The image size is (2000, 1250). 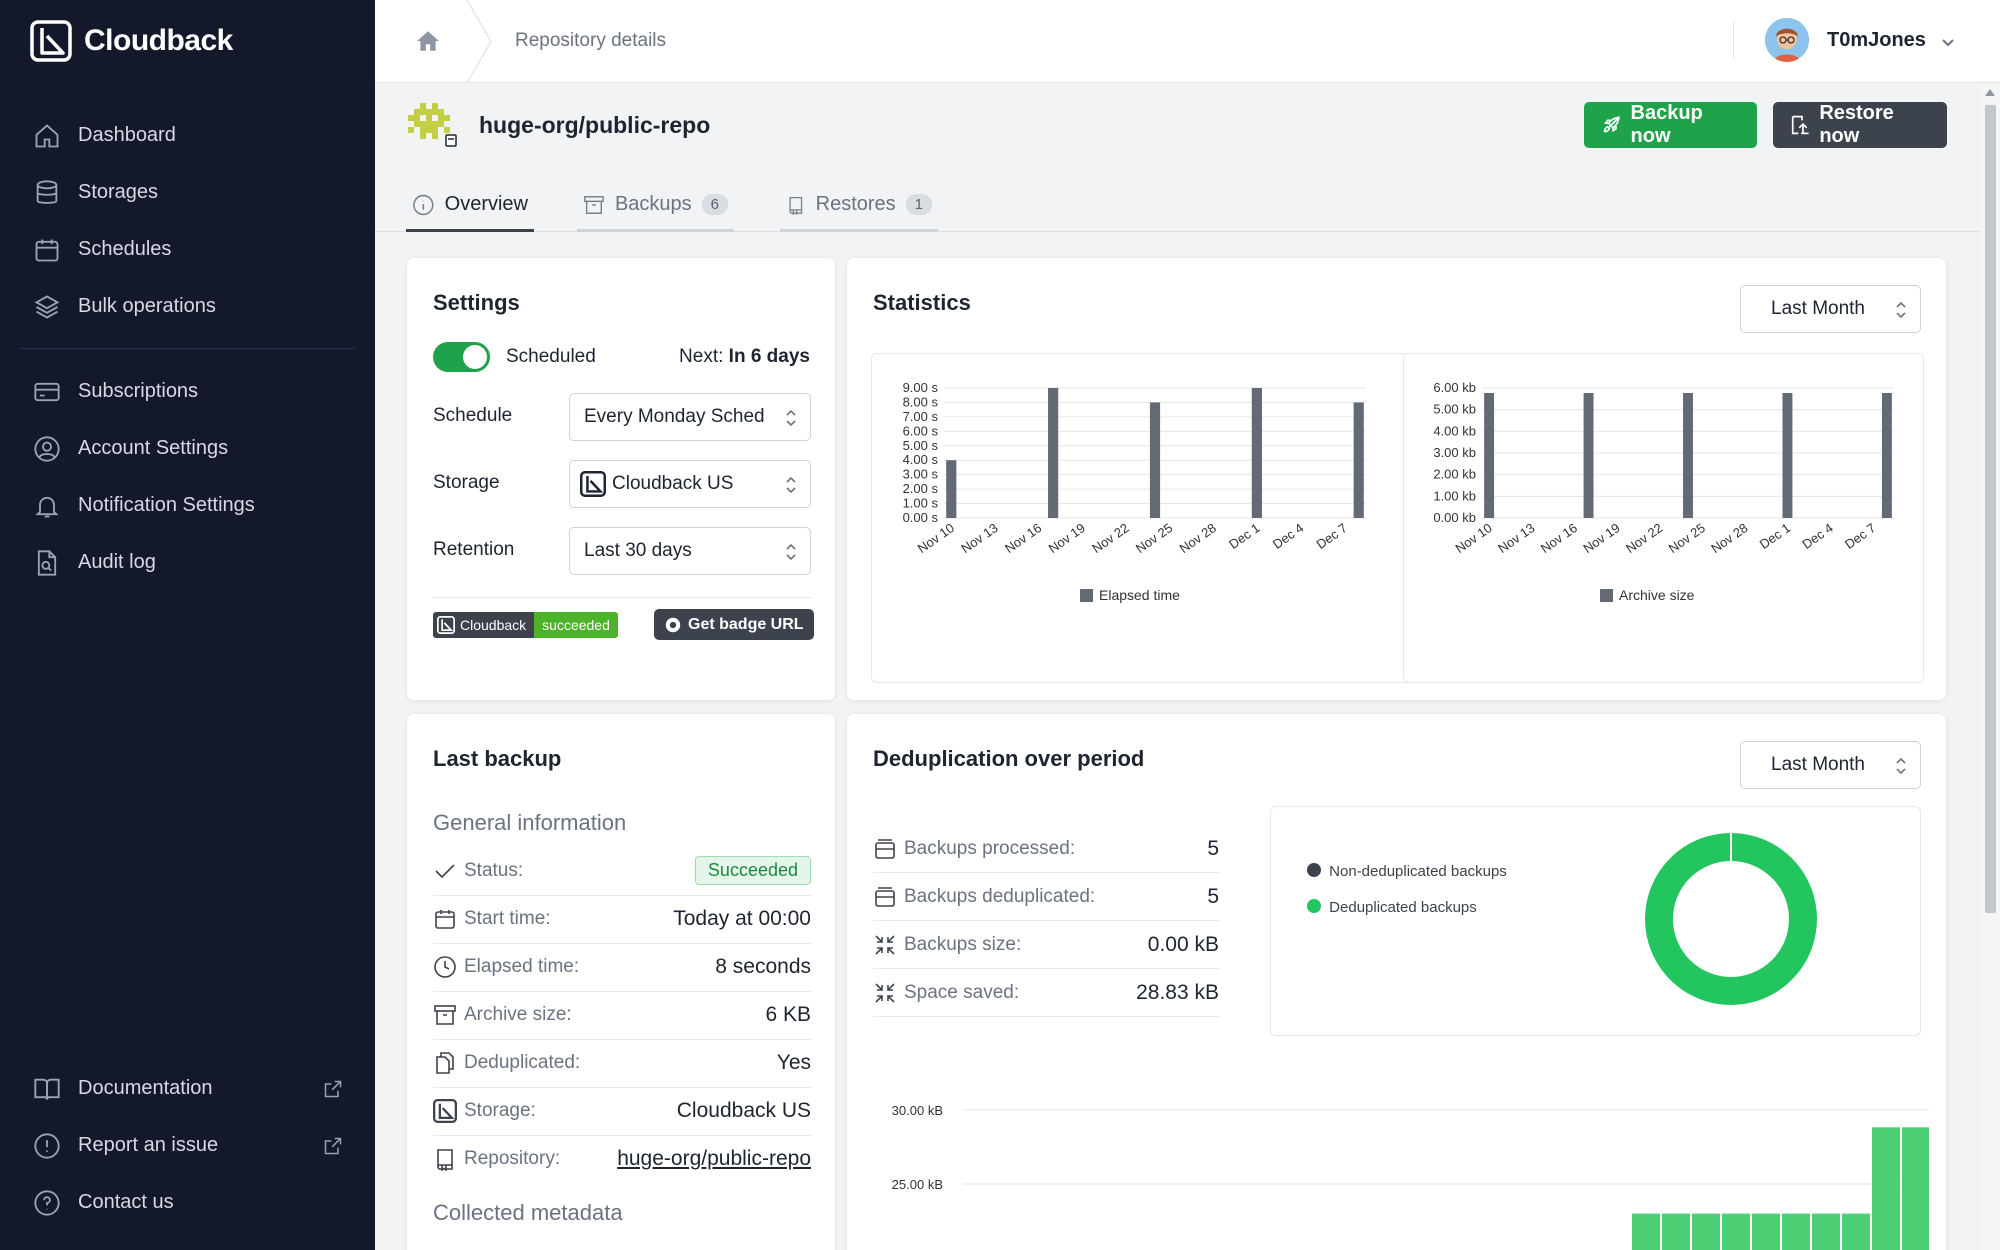 I want to click on legend-swatch, so click(x=1606, y=595).